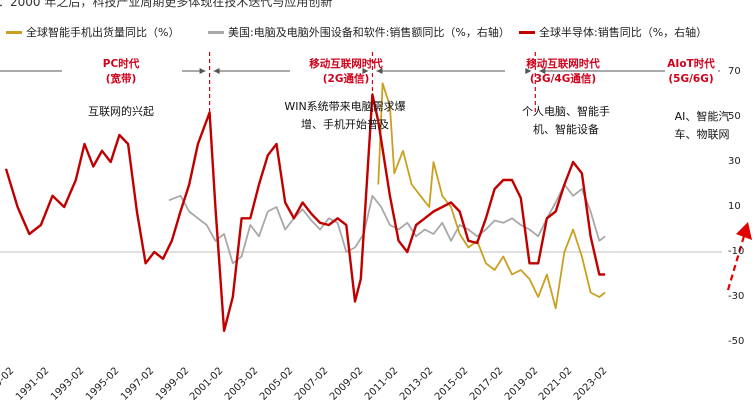 The height and width of the screenshot is (403, 755). I want to click on era-label-mobile-2g-line2: (2G通信), so click(346, 79).